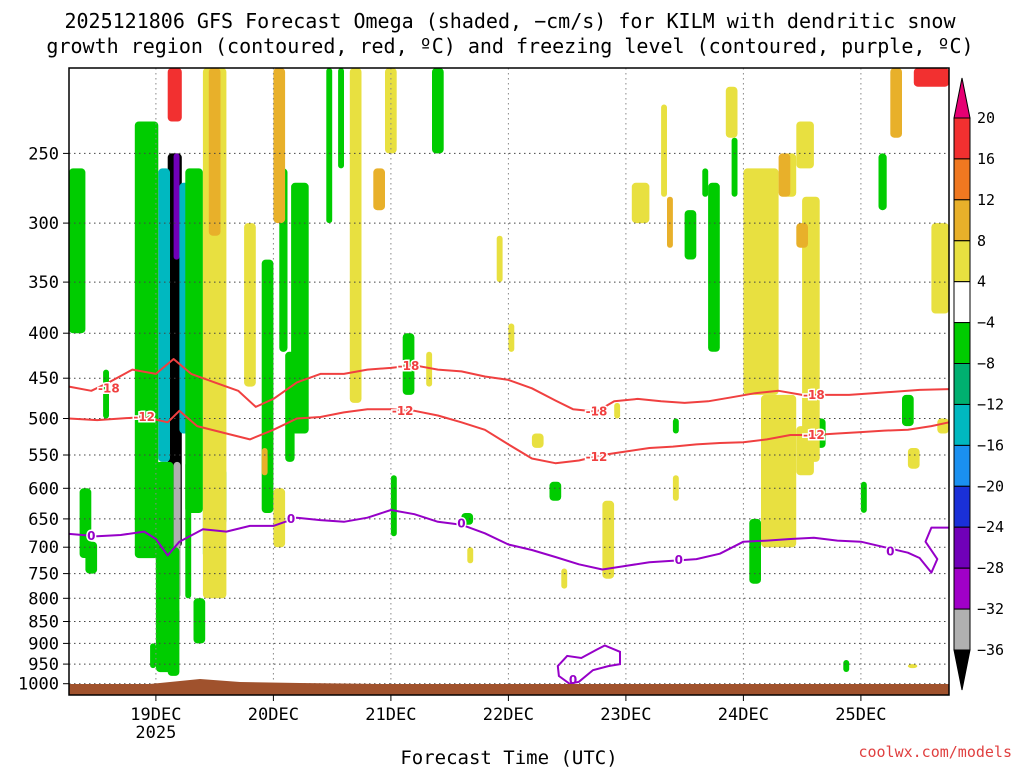 The width and height of the screenshot is (1024, 768). What do you see at coordinates (986, 159) in the screenshot?
I see `colorbar-label: 16` at bounding box center [986, 159].